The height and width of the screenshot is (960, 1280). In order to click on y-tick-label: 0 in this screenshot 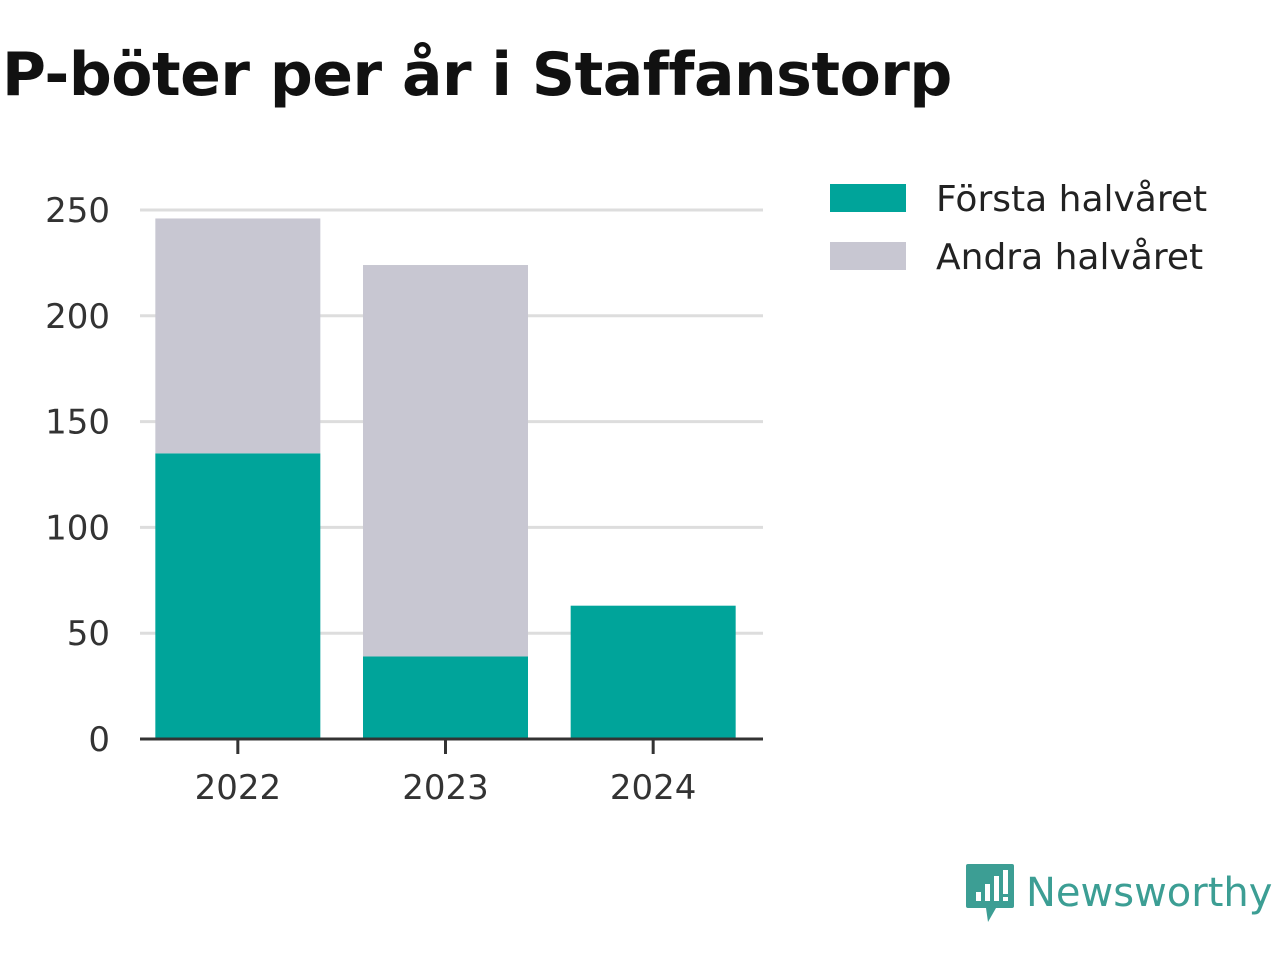, I will do `click(99, 740)`.